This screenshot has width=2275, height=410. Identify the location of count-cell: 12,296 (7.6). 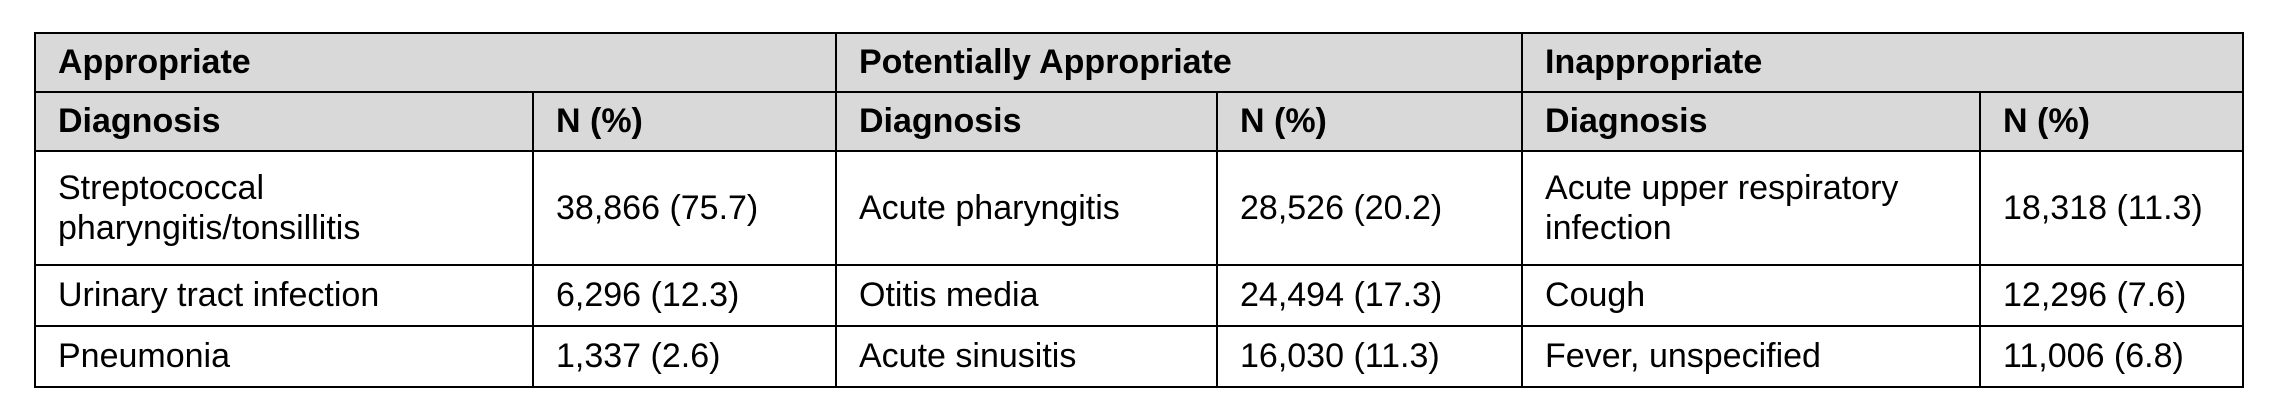
(2112, 295).